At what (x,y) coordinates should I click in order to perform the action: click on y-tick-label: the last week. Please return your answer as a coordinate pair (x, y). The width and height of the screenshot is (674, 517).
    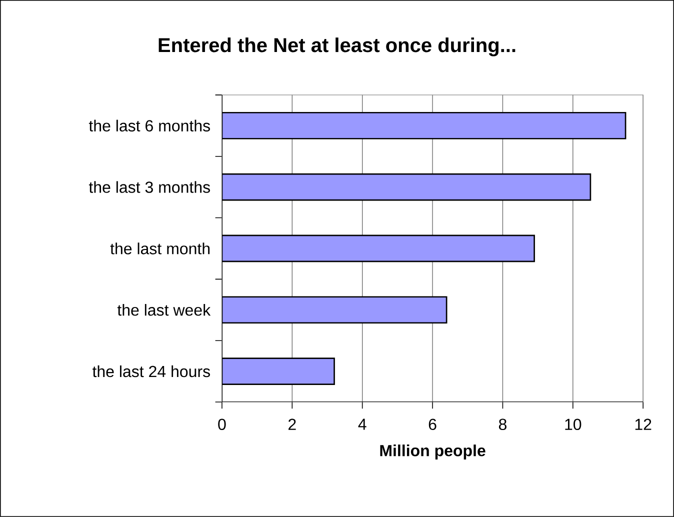
    Looking at the image, I should click on (164, 310).